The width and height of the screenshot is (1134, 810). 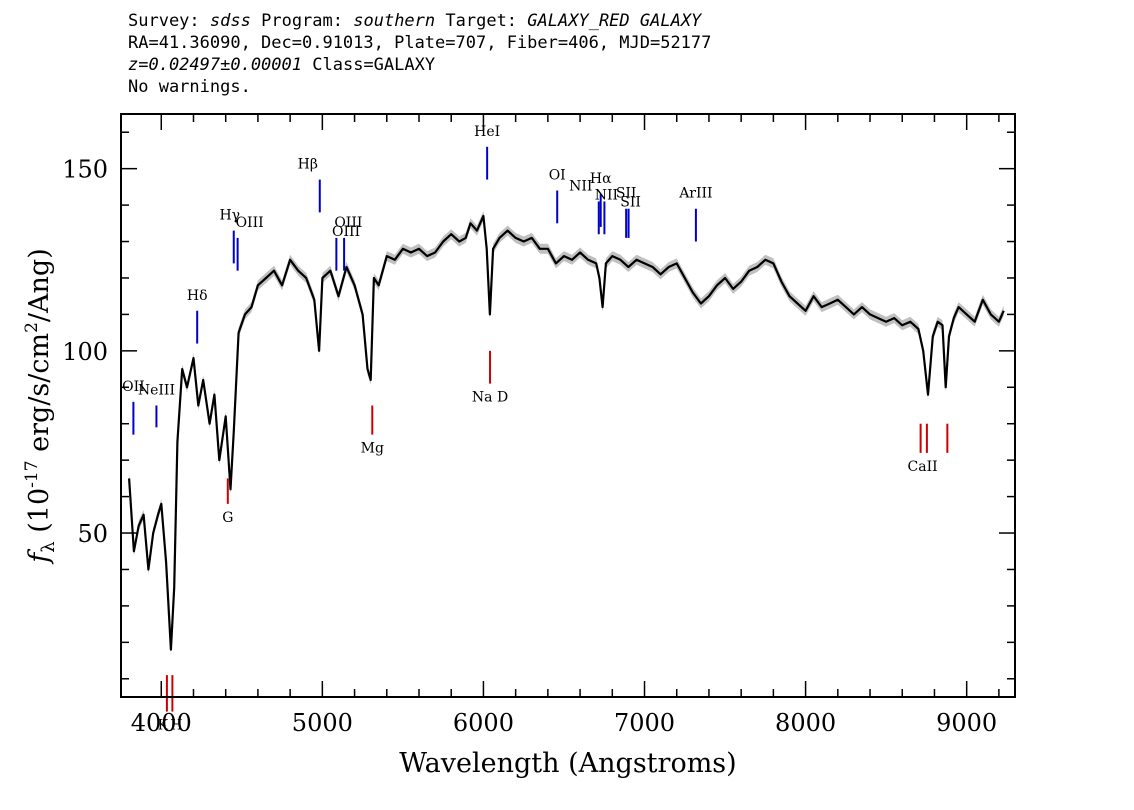 I want to click on absorption-line-label: CaII, so click(x=923, y=467).